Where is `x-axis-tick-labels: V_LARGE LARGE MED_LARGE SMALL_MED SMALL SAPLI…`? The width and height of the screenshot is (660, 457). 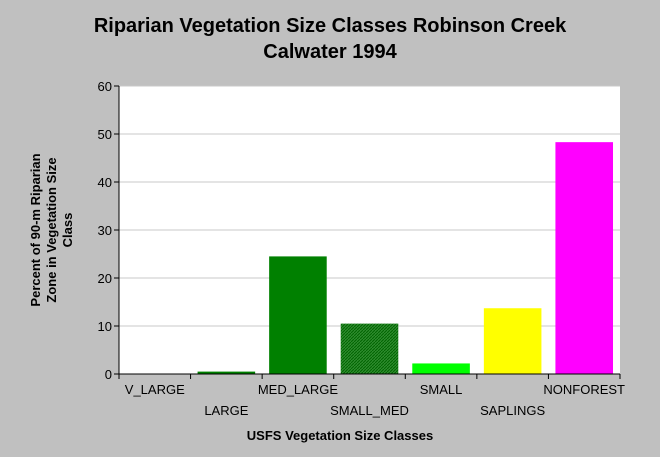
x-axis-tick-labels: V_LARGE LARGE MED_LARGE SMALL_MED SMALL SAPLI… is located at coordinates (375, 400).